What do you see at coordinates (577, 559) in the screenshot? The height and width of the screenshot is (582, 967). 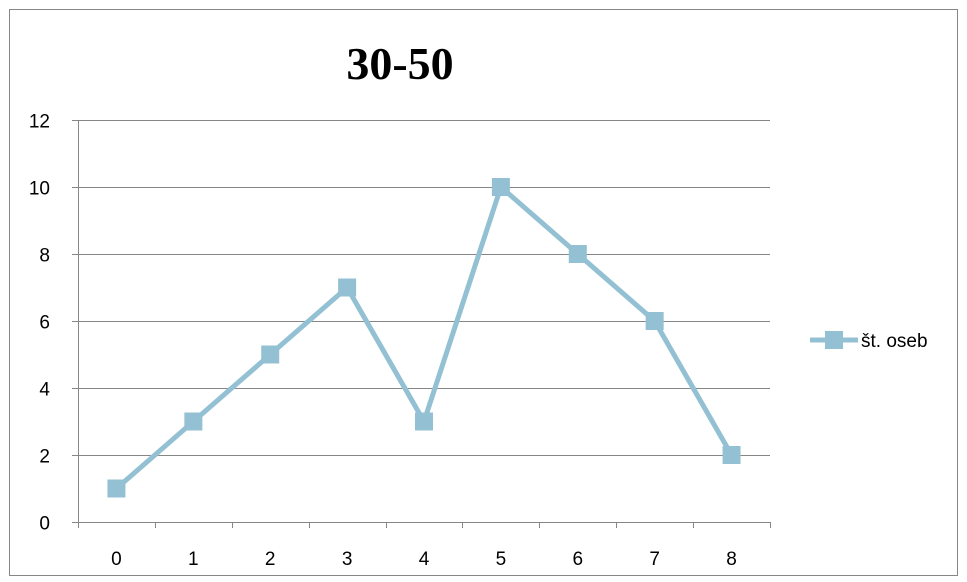 I see `x-tick-label: 6` at bounding box center [577, 559].